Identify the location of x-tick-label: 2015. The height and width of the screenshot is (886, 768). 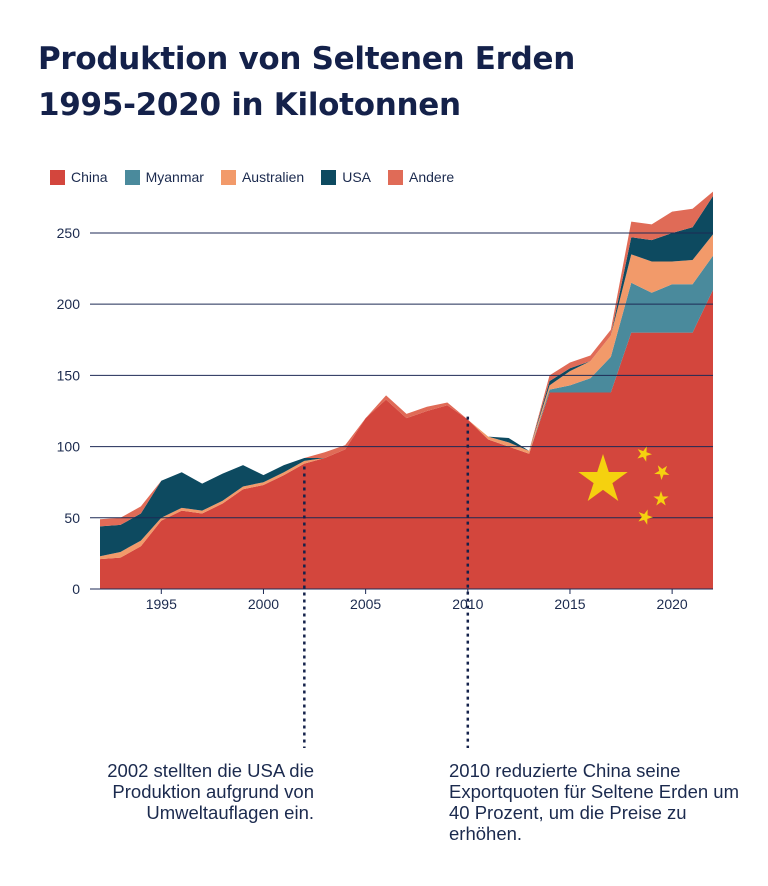
(569, 604).